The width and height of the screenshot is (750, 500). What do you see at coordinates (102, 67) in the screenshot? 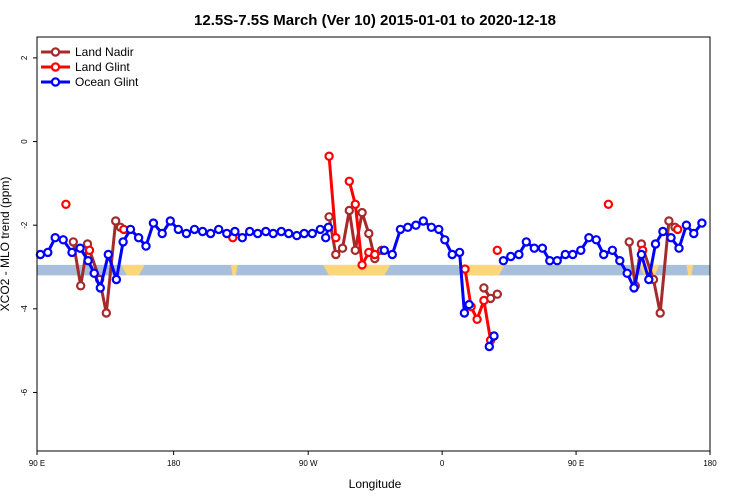
I see `legend-label: Land Glint` at bounding box center [102, 67].